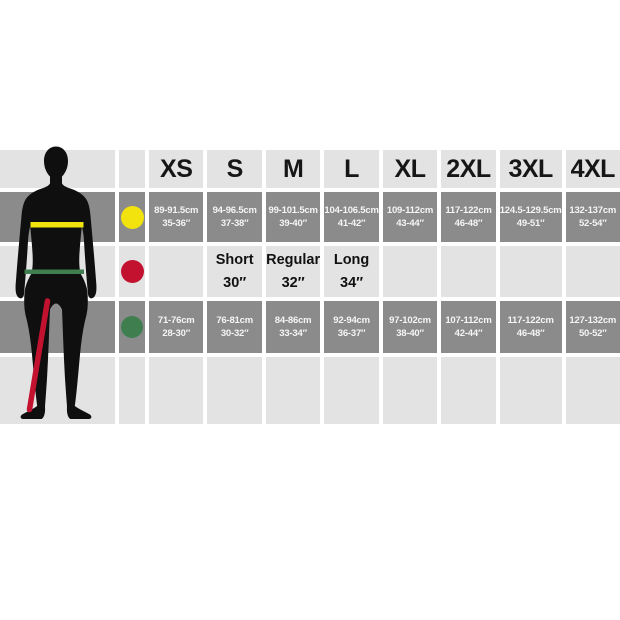 This screenshot has height=620, width=620. What do you see at coordinates (176, 169) in the screenshot?
I see `size-header-xs: XS` at bounding box center [176, 169].